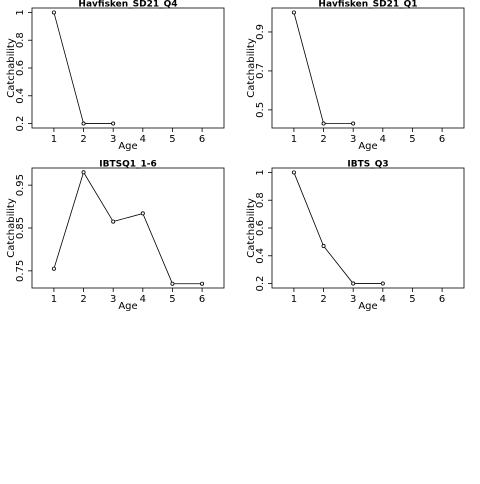 The width and height of the screenshot is (480, 484). Describe the element at coordinates (20, 185) in the screenshot. I see `y-tick-label: 0.95` at that location.